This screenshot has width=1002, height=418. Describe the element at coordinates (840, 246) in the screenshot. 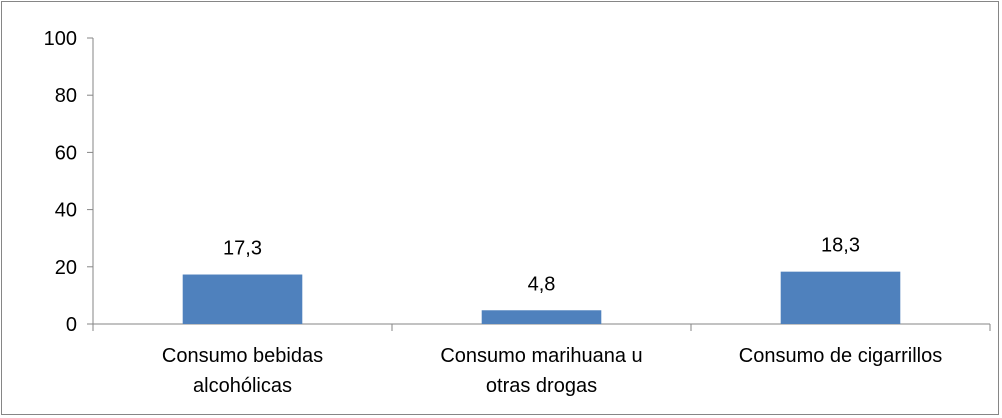

I see `data-label-2: 18,3` at that location.